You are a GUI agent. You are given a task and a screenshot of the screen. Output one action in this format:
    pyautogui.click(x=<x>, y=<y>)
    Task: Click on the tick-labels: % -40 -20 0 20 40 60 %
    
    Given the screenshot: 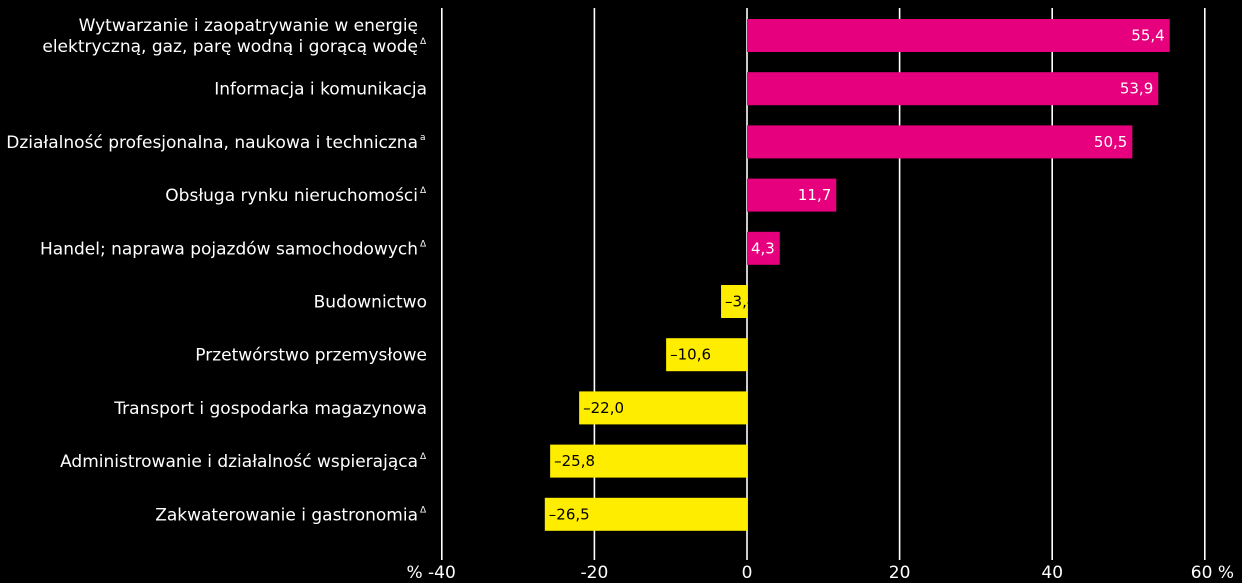 What is the action you would take?
    pyautogui.click(x=820, y=573)
    